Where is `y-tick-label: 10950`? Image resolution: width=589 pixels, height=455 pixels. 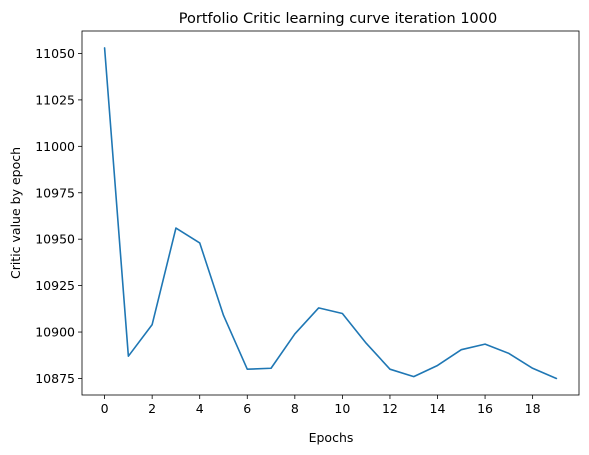
y-tick-label: 10950 is located at coordinates (55, 239).